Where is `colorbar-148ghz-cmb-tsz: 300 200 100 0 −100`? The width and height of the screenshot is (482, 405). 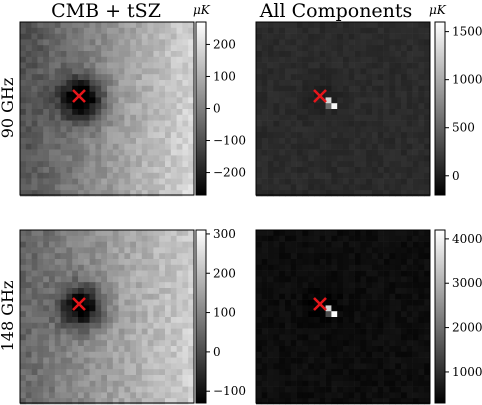
colorbar-148ghz-cmb-tsz: 300 200 100 0 −100 is located at coordinates (220, 315).